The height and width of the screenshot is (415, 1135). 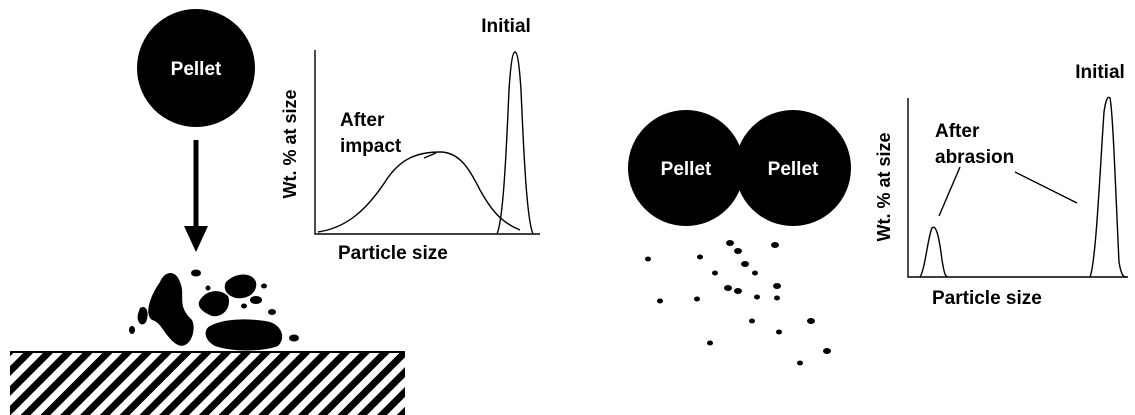 I want to click on impact-fragments, so click(x=214, y=310).